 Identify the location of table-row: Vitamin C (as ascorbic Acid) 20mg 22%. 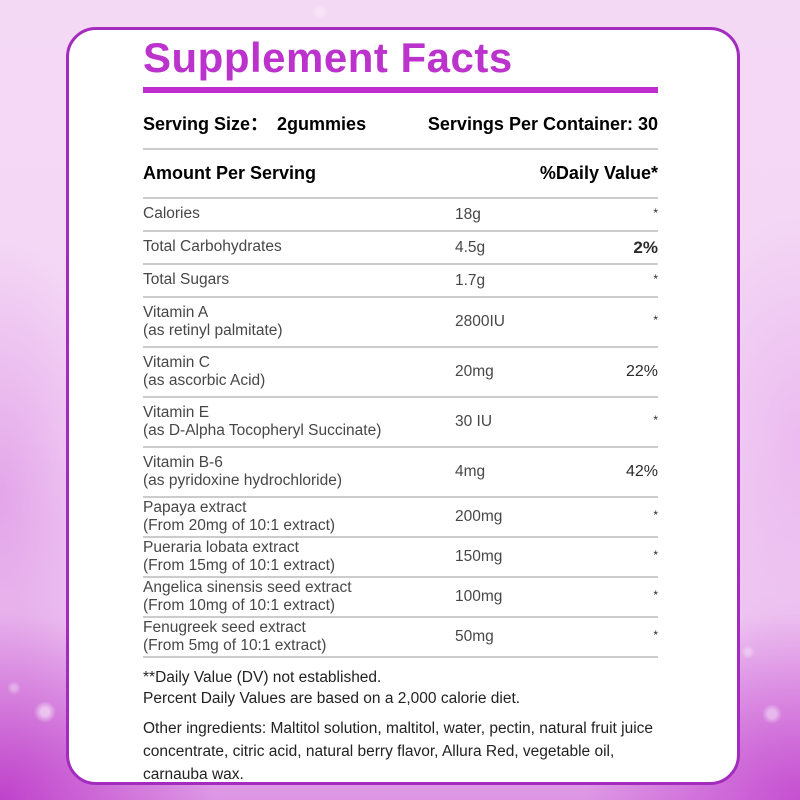
(400, 371).